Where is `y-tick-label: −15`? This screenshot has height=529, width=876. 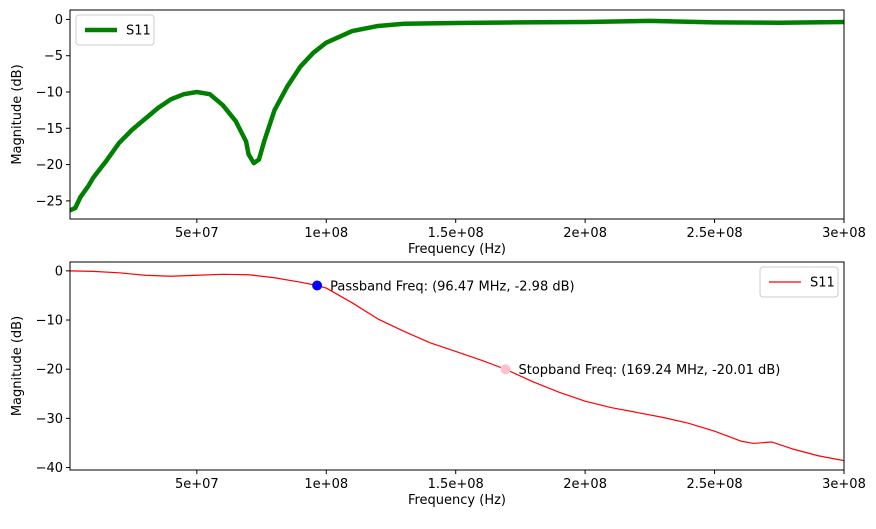
y-tick-label: −15 is located at coordinates (49, 129).